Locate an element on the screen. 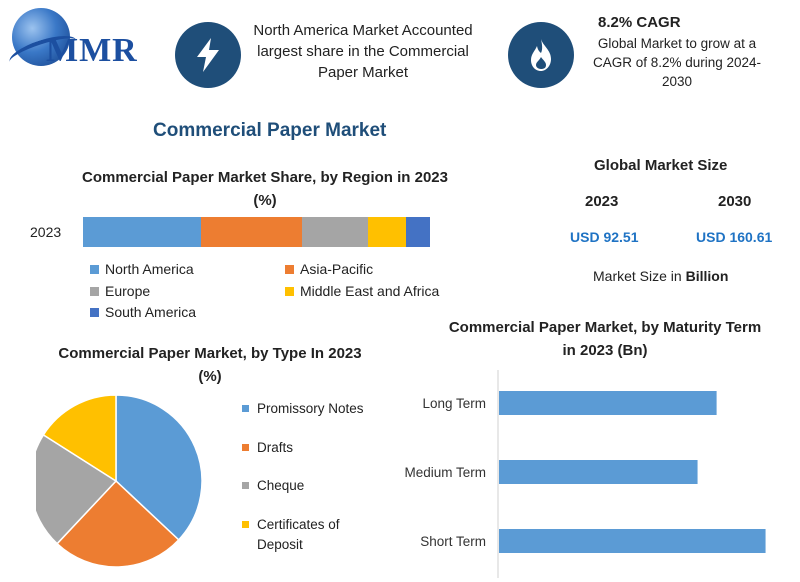  maturity-bar-short-term is located at coordinates (632, 541).